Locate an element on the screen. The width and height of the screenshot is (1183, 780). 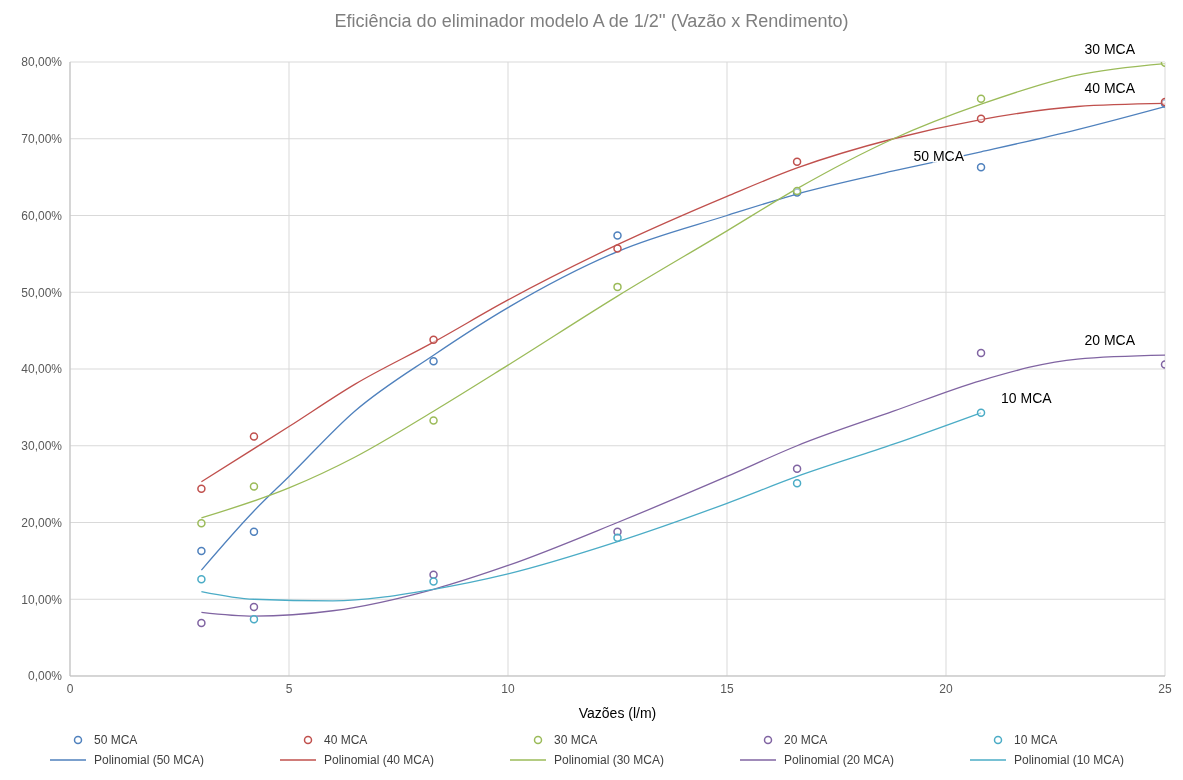
legend-label: Polinomial (30 MCA) is located at coordinates (609, 760).